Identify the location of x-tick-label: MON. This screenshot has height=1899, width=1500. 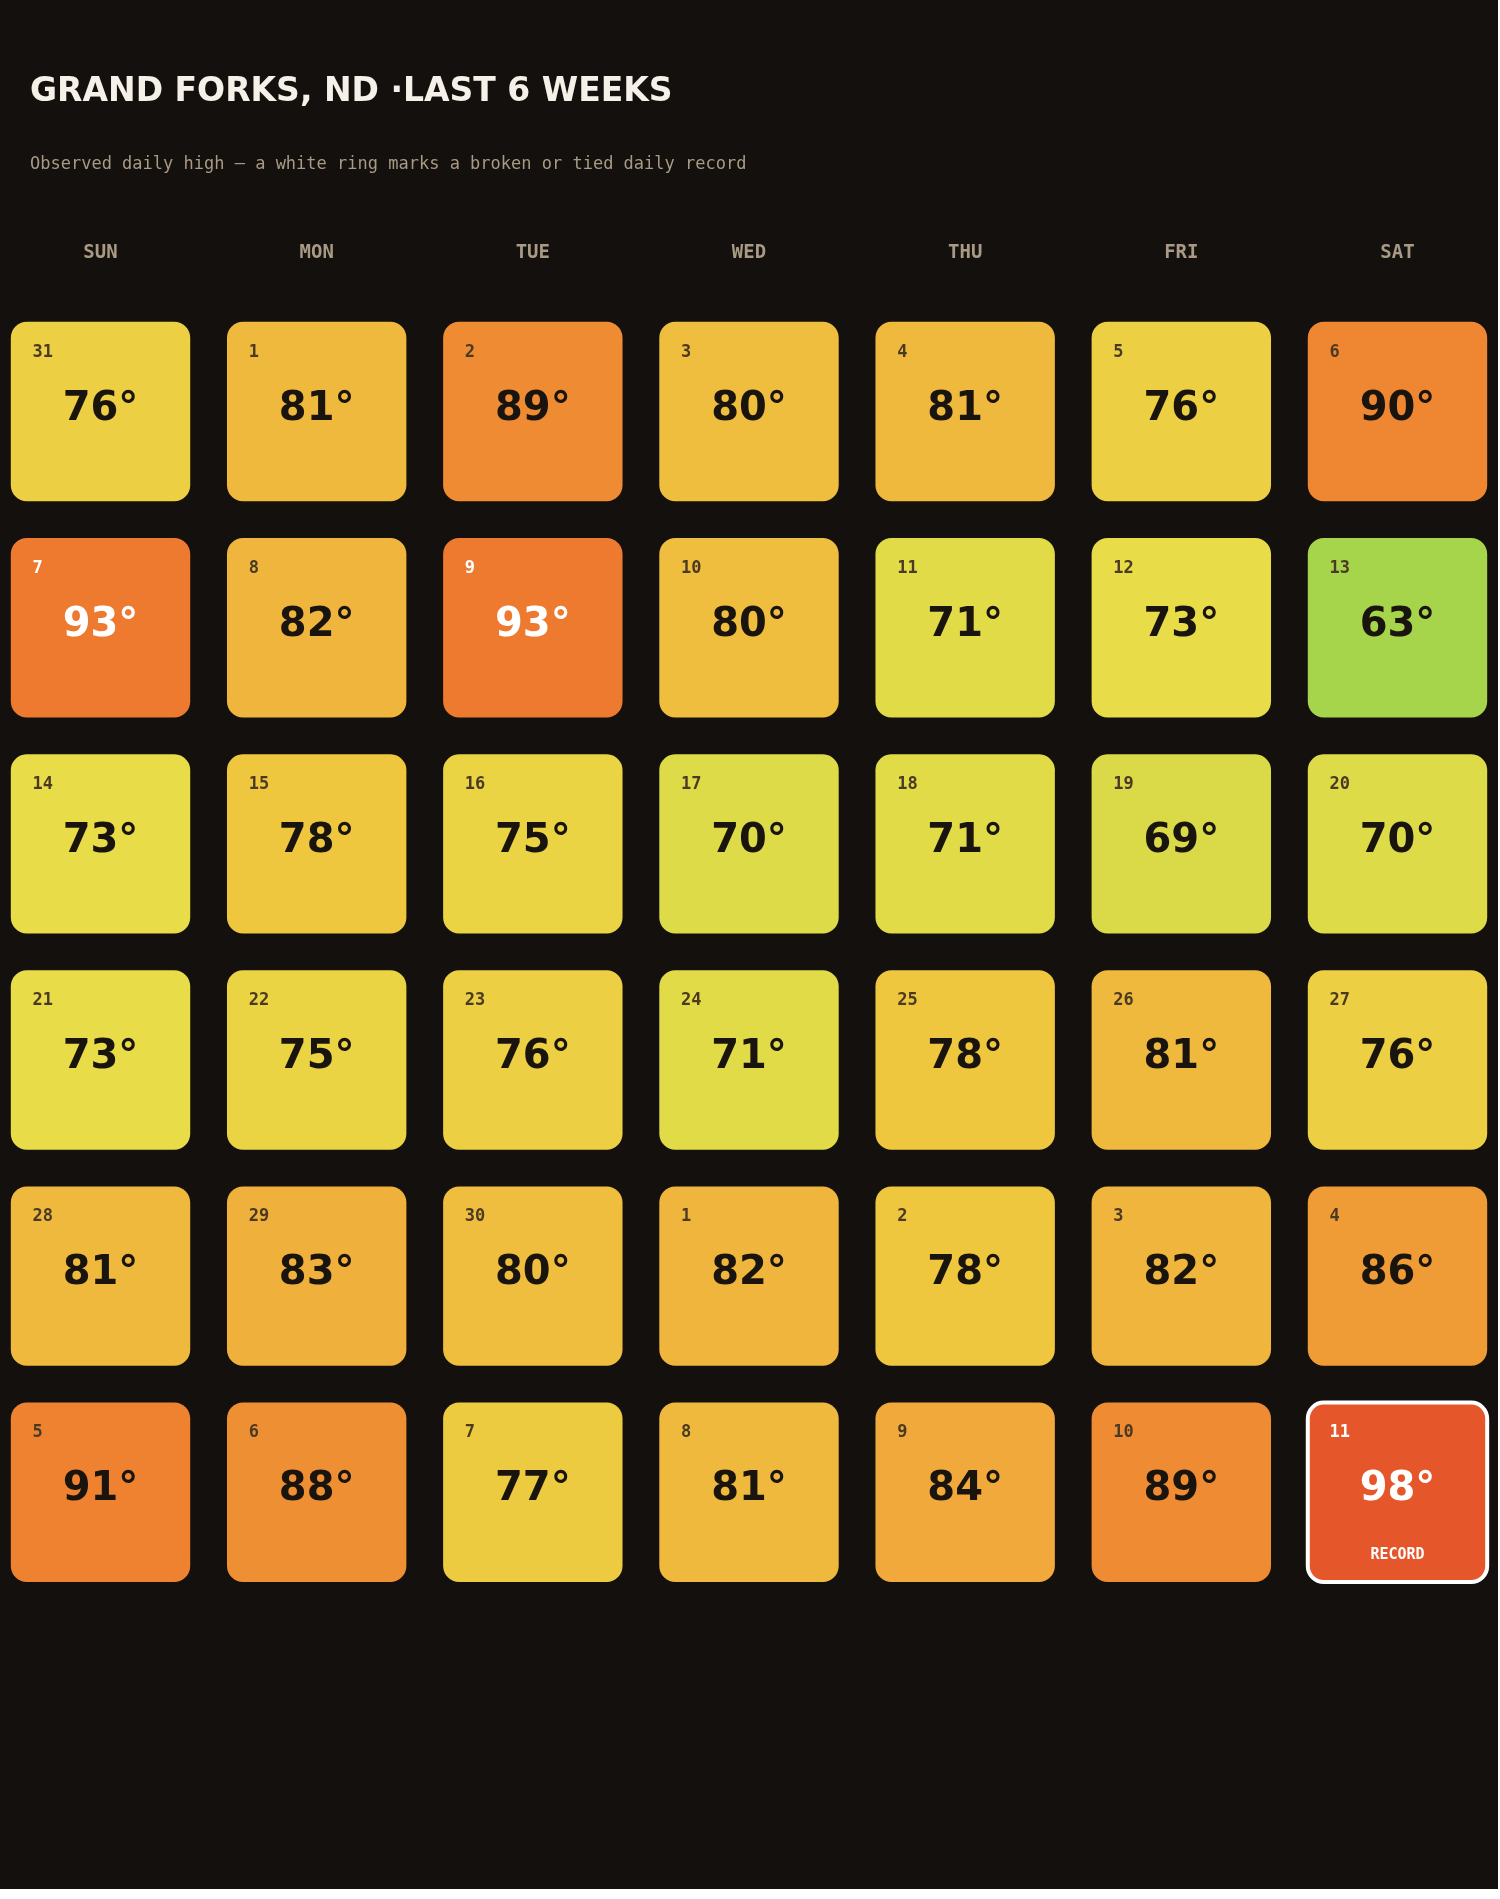
(316, 250).